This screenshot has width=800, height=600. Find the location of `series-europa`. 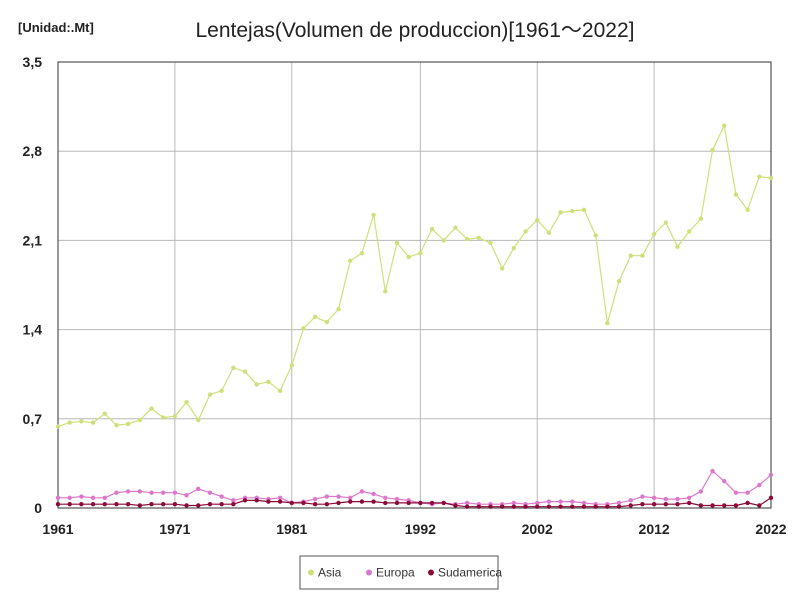

series-europa is located at coordinates (414, 487).